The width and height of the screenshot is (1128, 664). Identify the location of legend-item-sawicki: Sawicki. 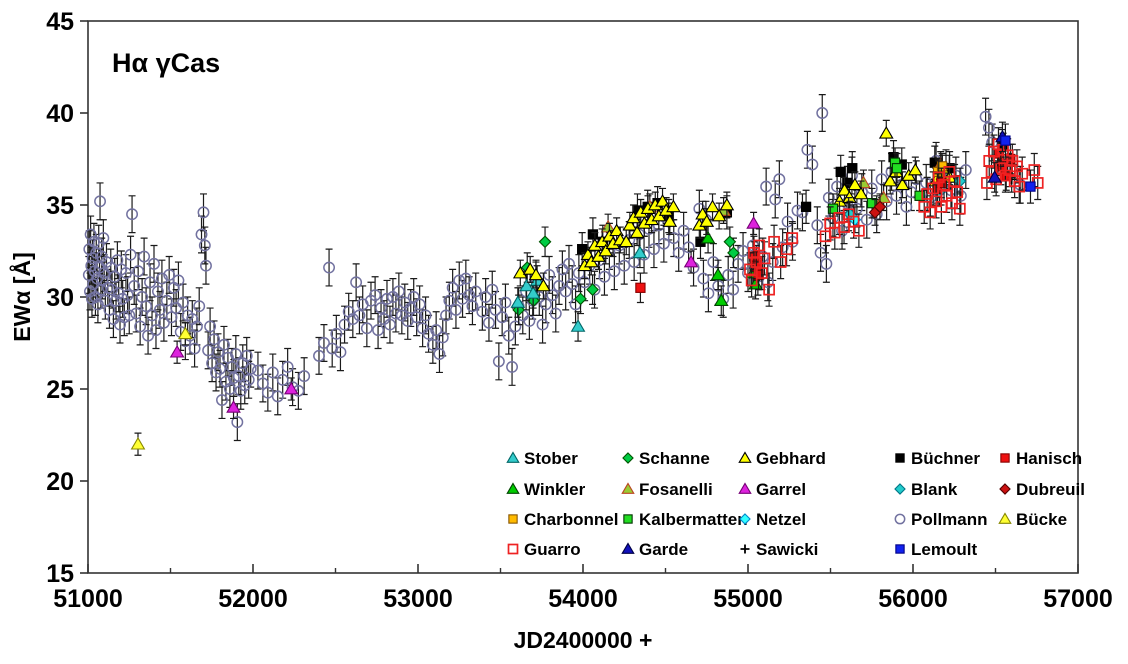
(779, 549).